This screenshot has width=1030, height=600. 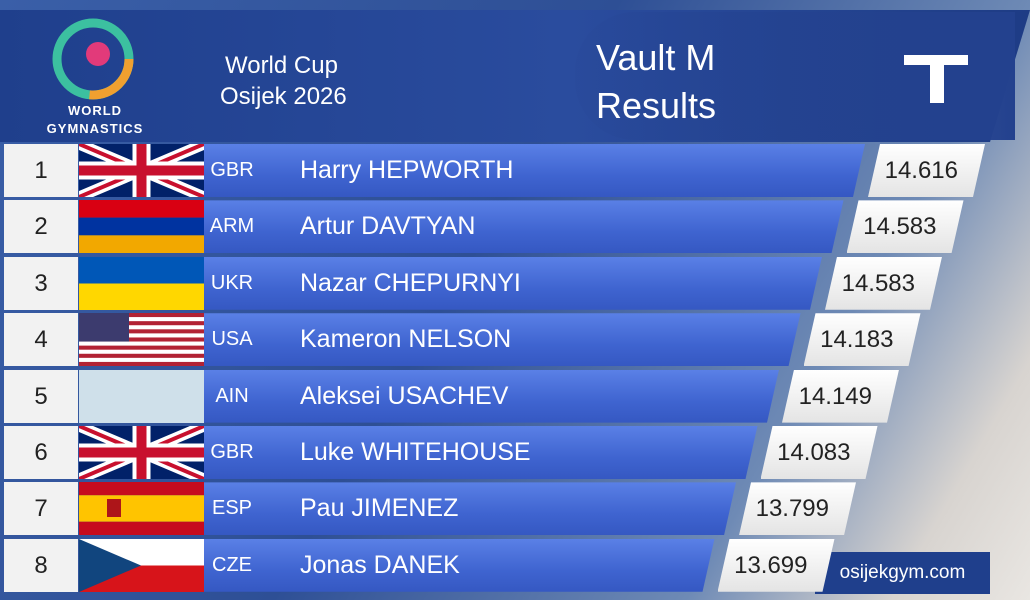 I want to click on logo-figure, so click(x=98, y=54).